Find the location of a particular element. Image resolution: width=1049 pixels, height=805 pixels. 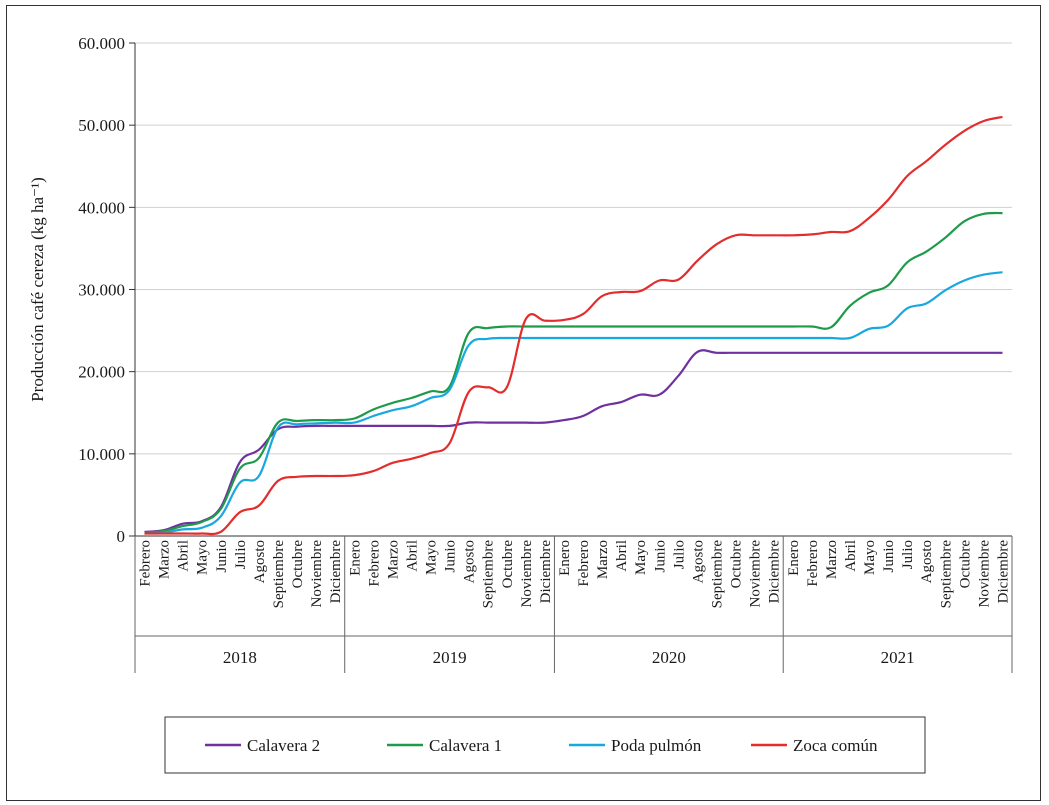

y-tick-label: 60.000 is located at coordinates (101, 43).